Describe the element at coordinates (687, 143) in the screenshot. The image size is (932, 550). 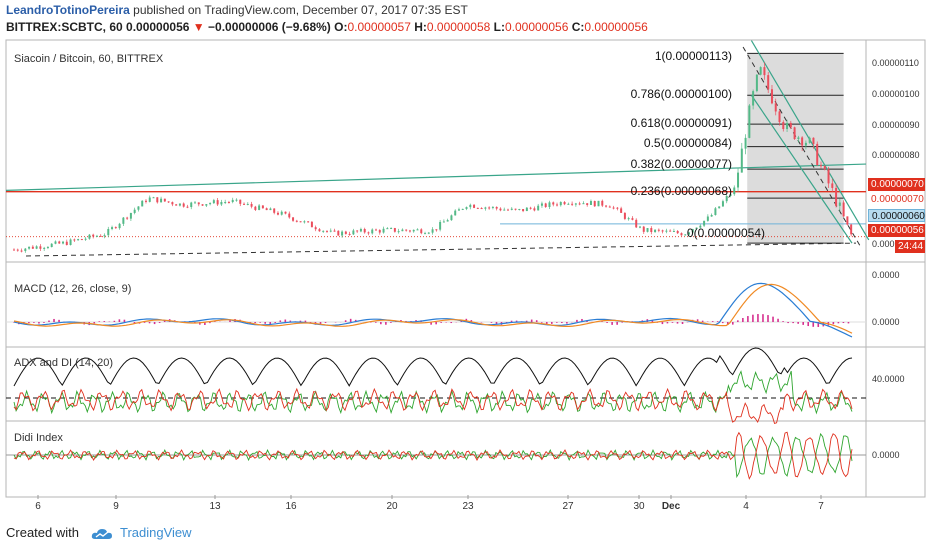
I see `fib-label-05: 0.5(0.00000084)` at that location.